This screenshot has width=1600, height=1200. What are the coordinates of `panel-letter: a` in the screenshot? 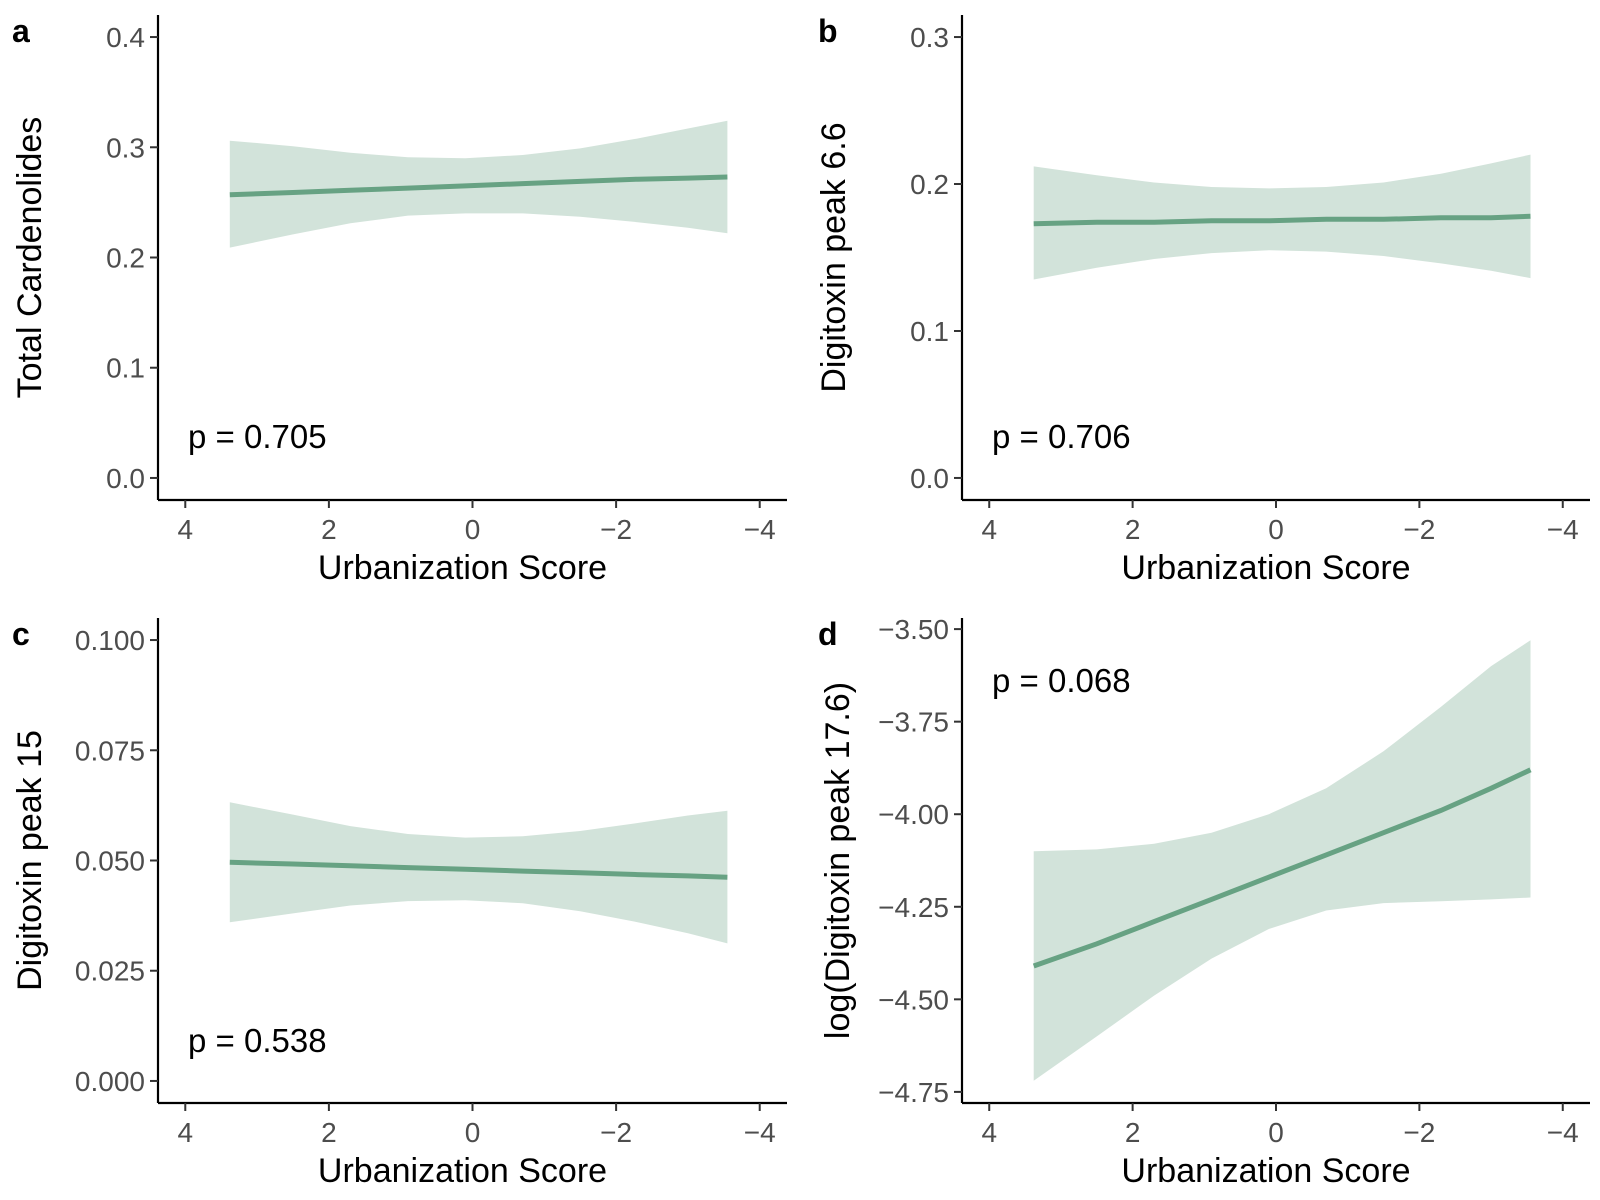 It's located at (21, 31).